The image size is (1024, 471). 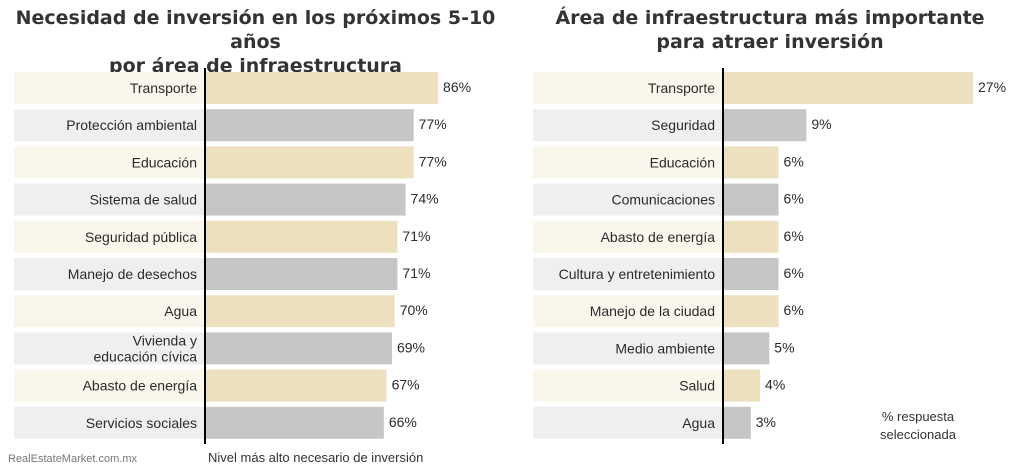 What do you see at coordinates (141, 423) in the screenshot?
I see `category-label: Servicios sociales` at bounding box center [141, 423].